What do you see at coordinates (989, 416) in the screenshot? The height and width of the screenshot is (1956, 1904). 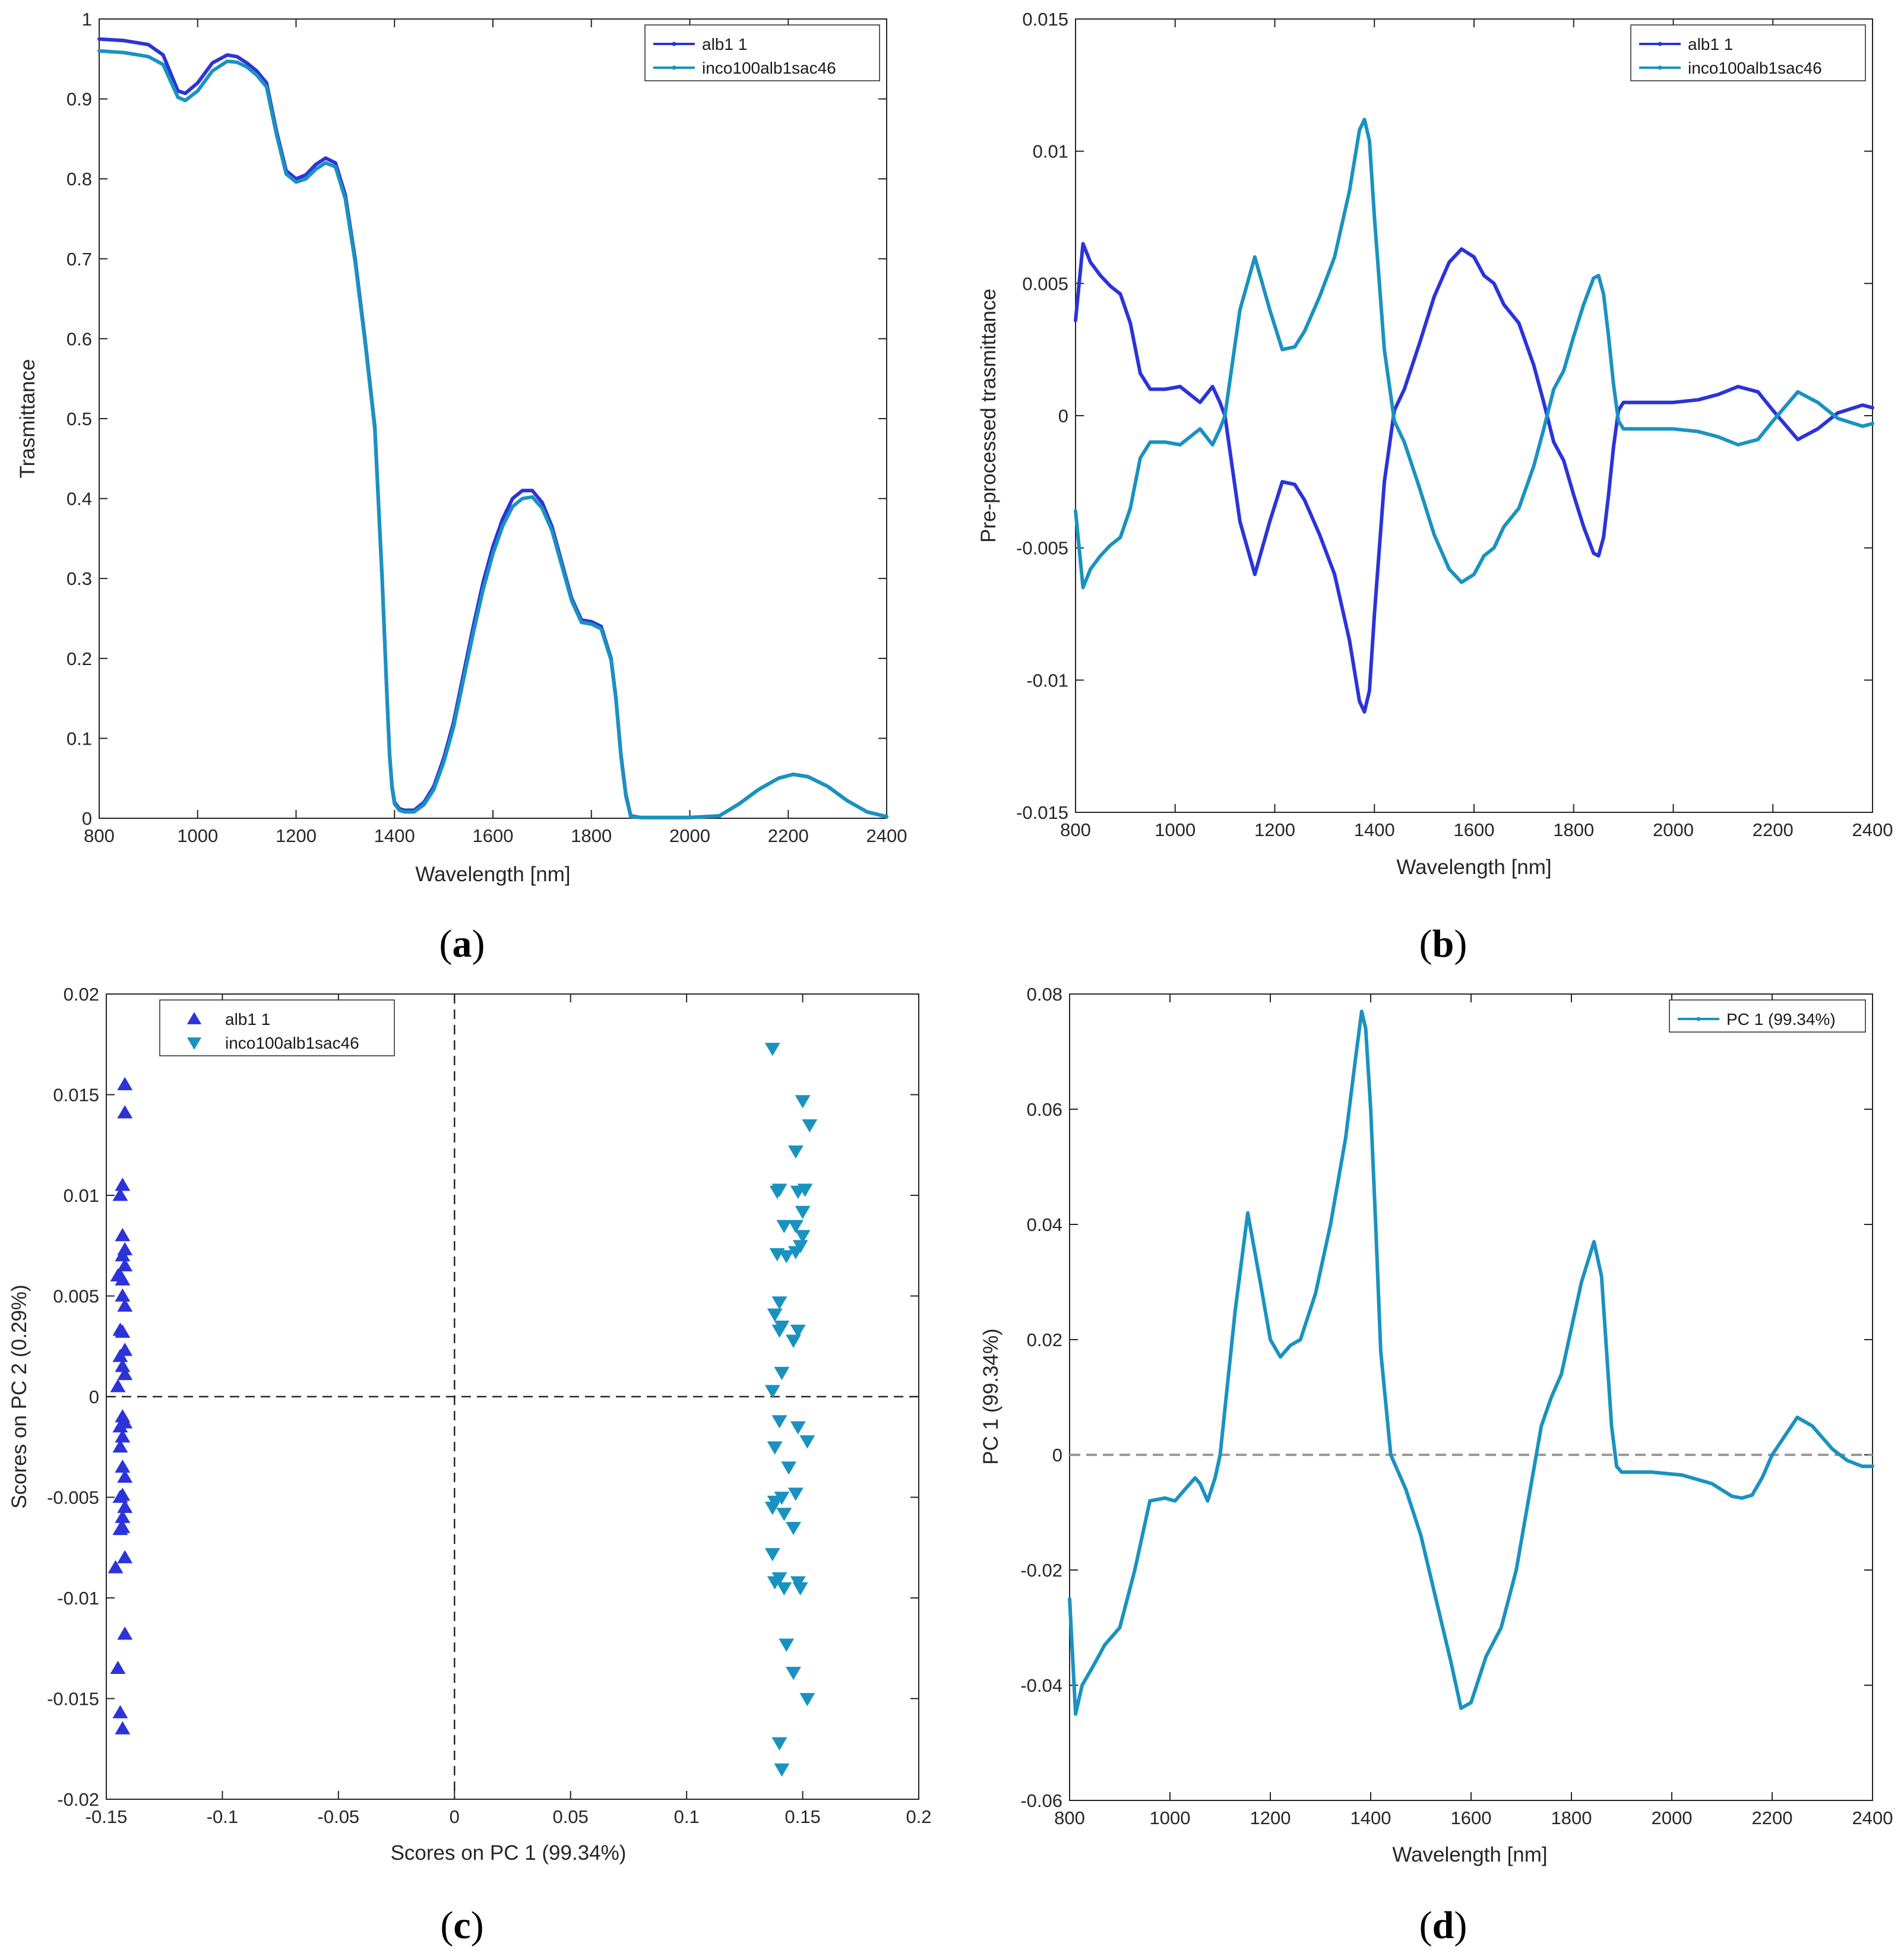 I see `chart-b-ylabel: Pre-processed trasmittance` at bounding box center [989, 416].